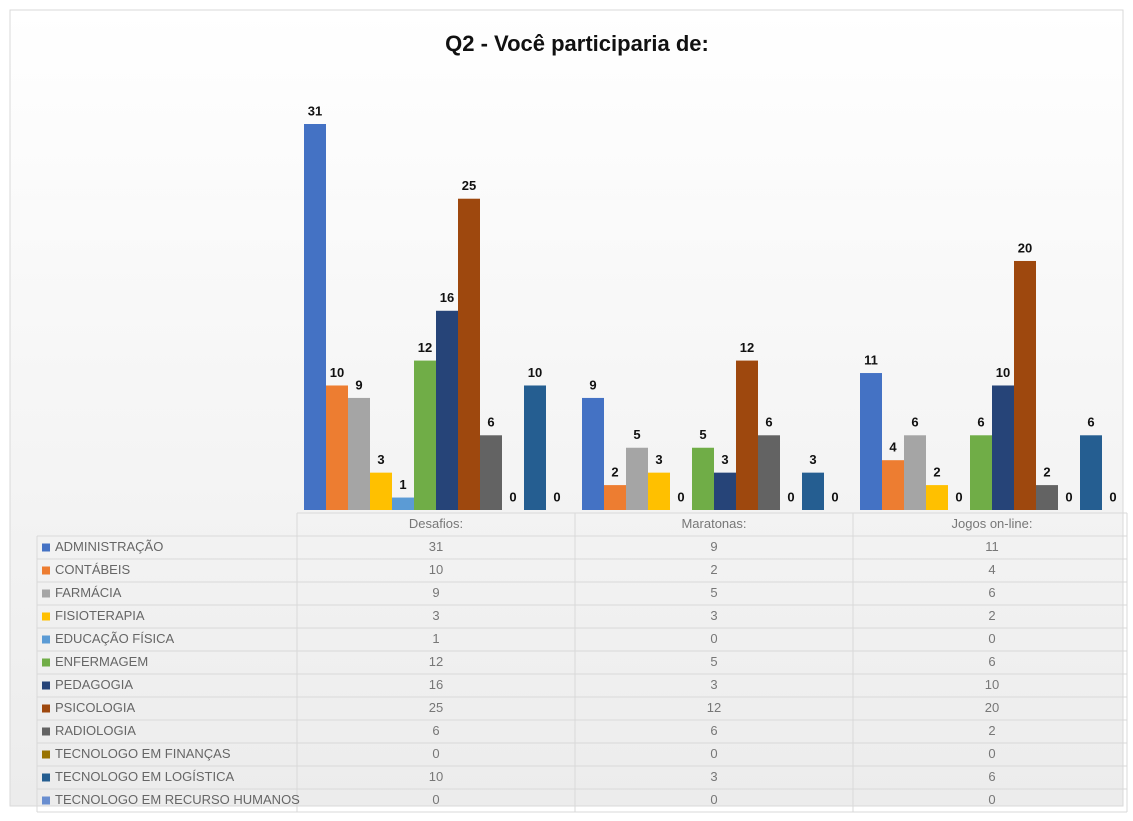  I want to click on legend-label: TECNOLOGO EM FINANÇAS, so click(143, 753).